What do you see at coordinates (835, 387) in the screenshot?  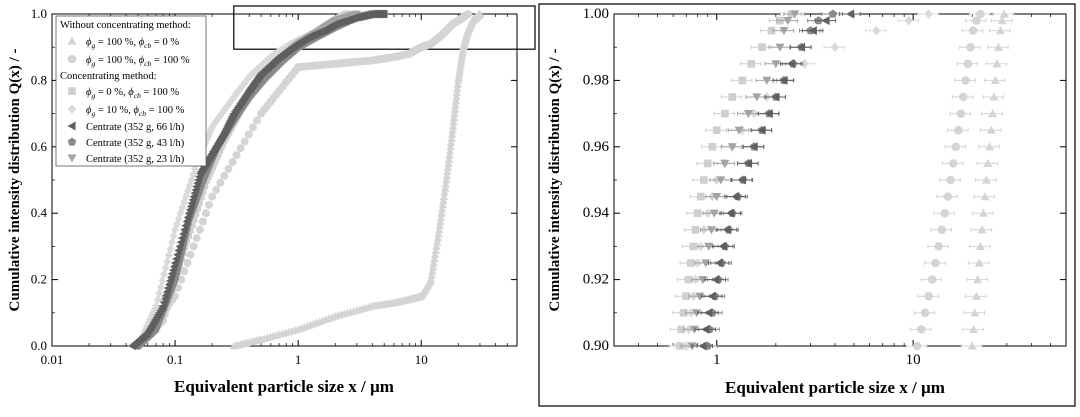 I see `right-x-axis-label: Equivalent particle size x / µm` at bounding box center [835, 387].